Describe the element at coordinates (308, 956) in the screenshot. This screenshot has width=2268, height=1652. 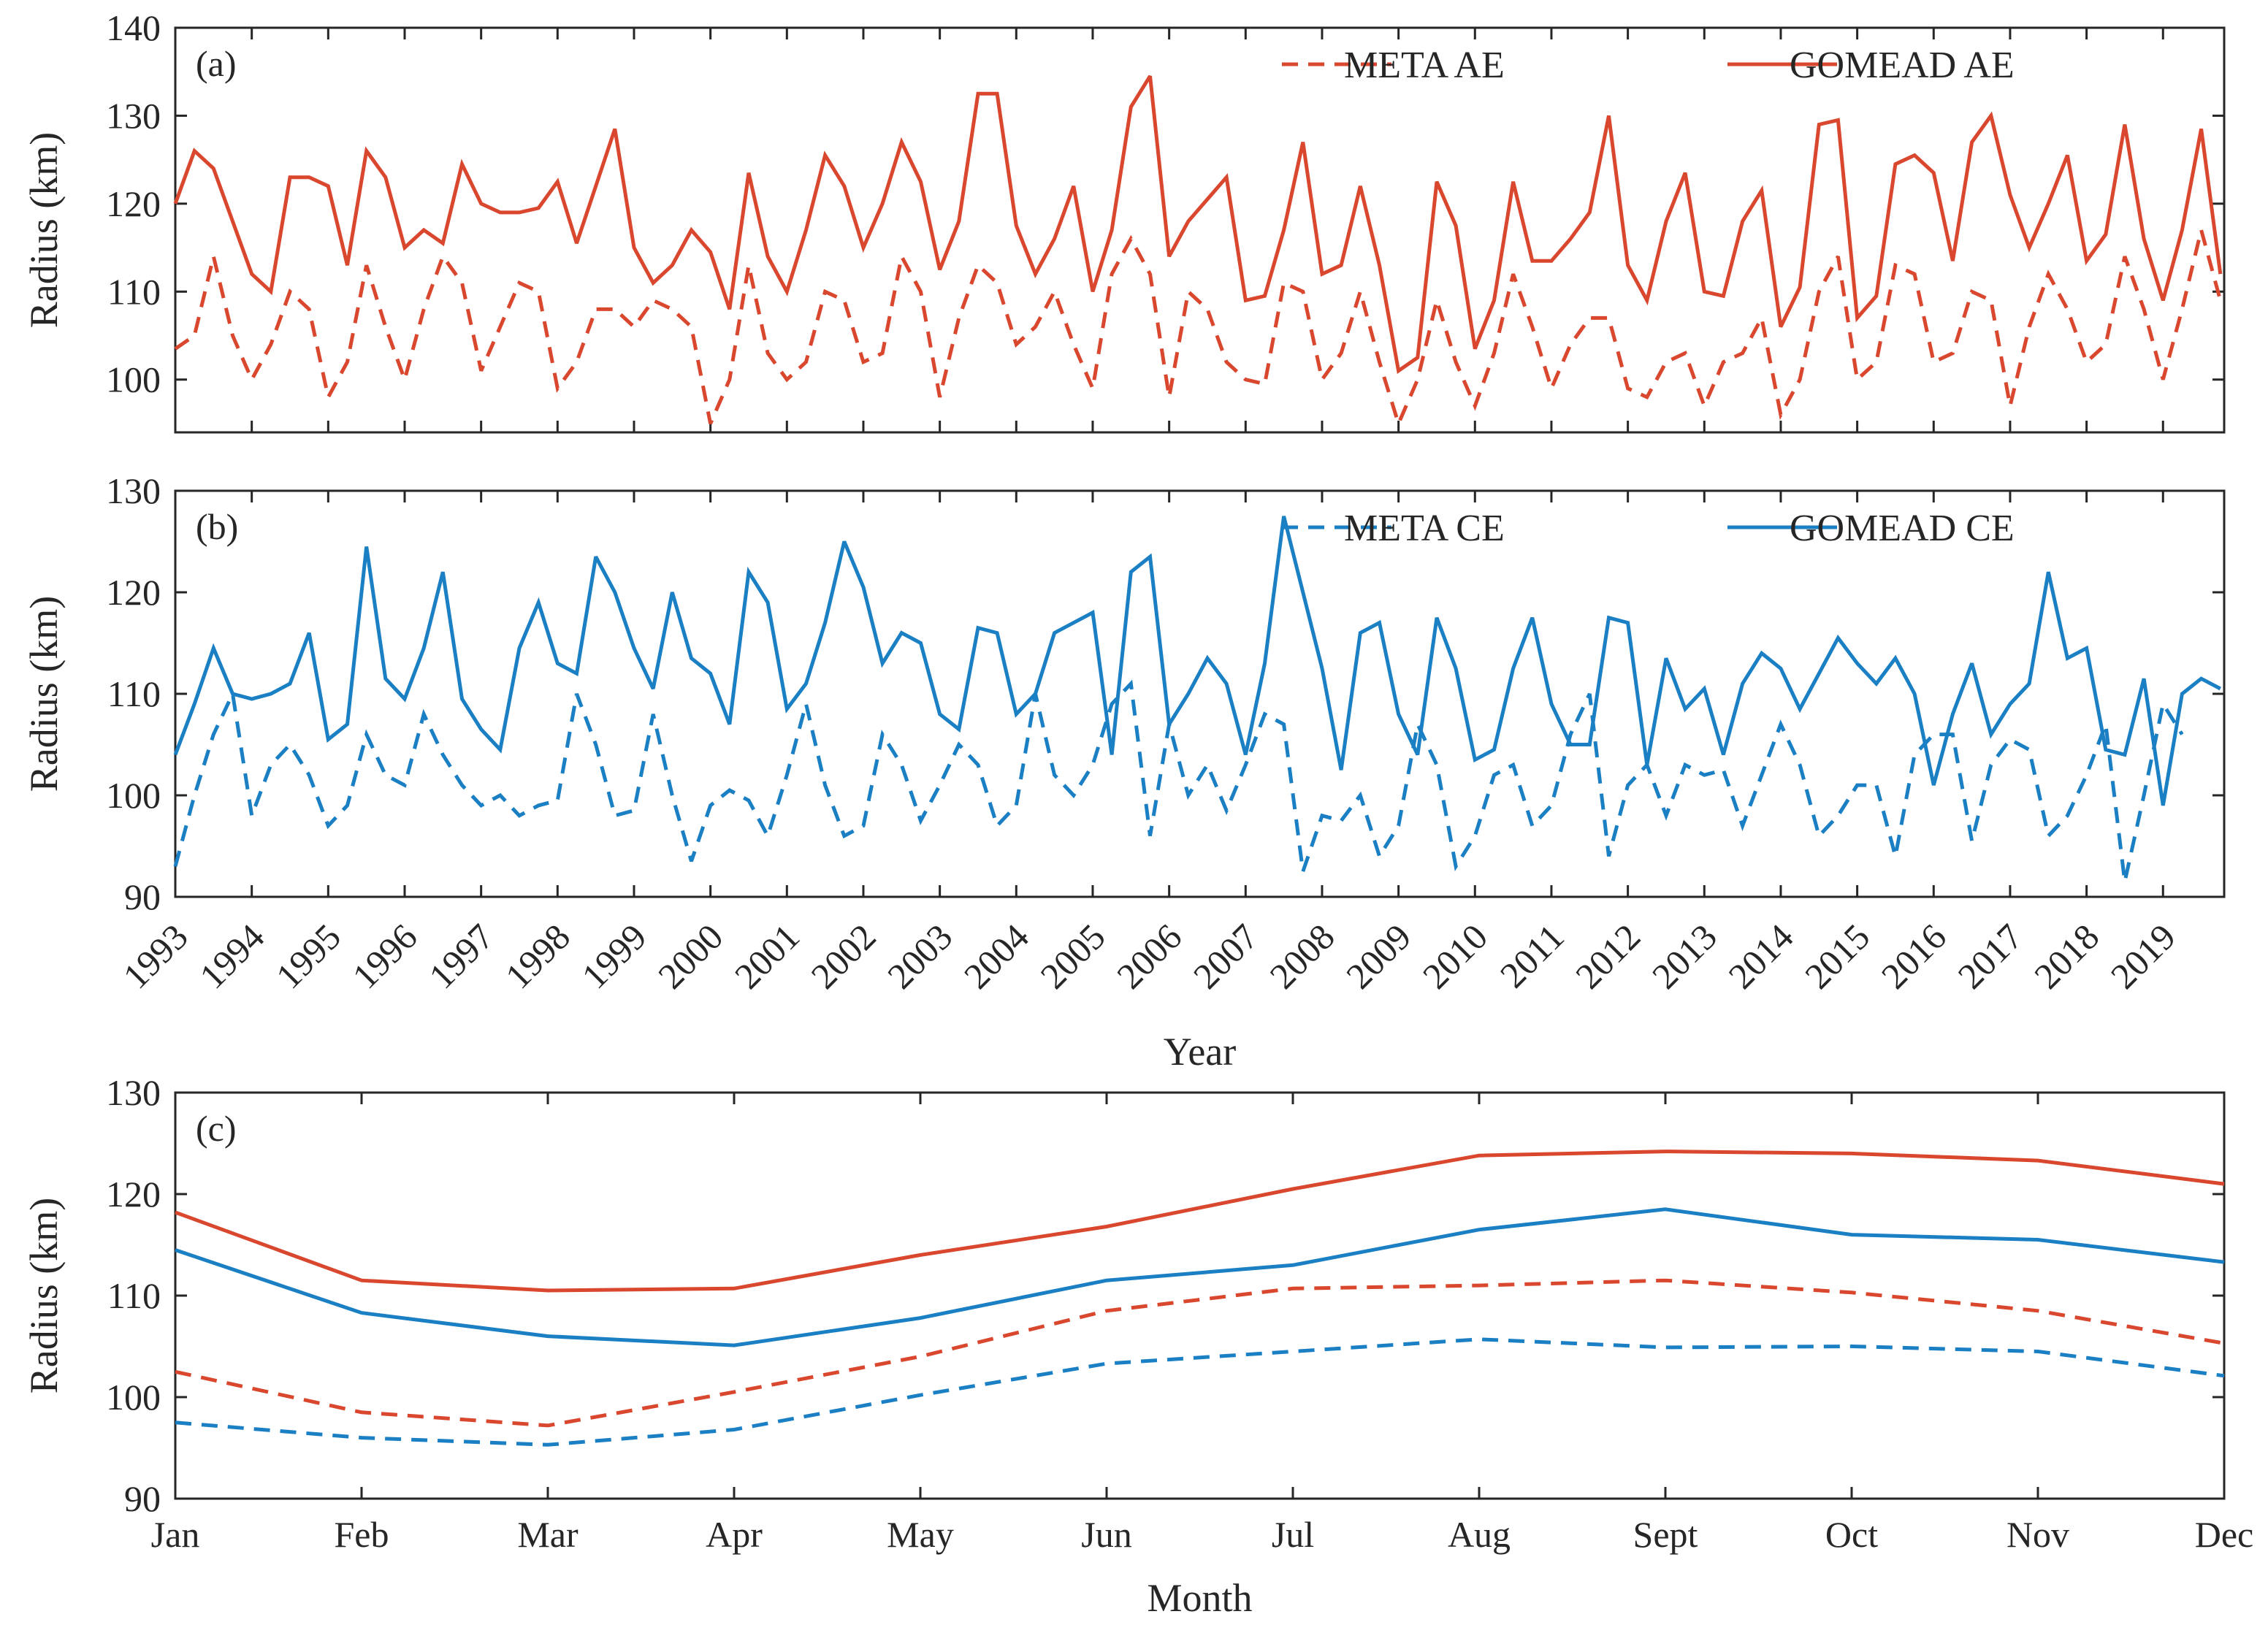
I see `x-tick-label: 1995` at that location.